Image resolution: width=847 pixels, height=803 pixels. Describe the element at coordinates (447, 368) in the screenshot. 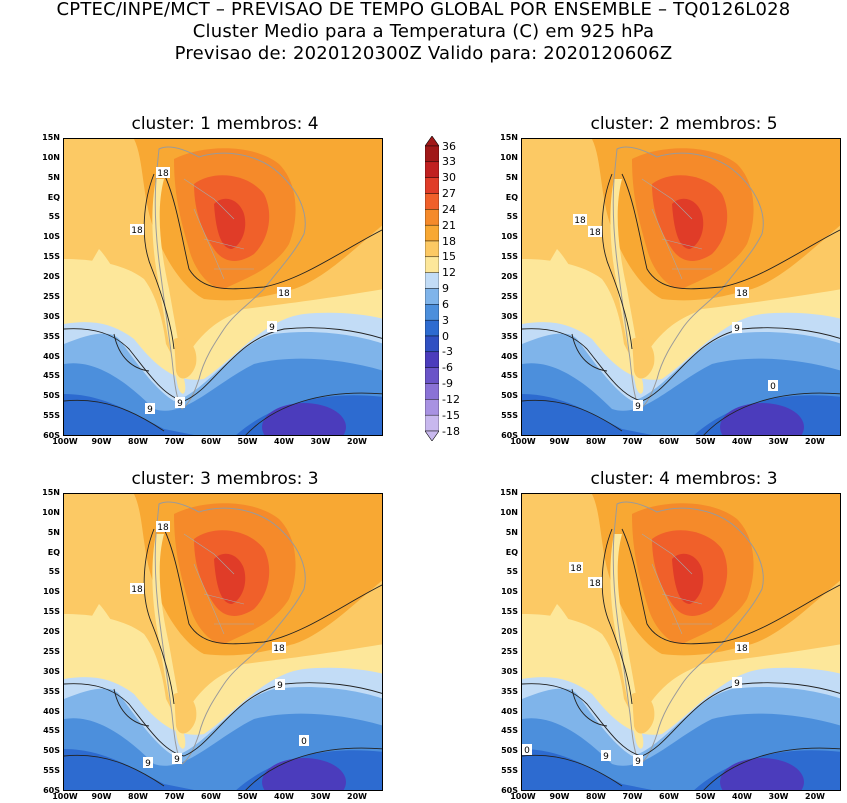

I see `colorbar-label: -6` at that location.